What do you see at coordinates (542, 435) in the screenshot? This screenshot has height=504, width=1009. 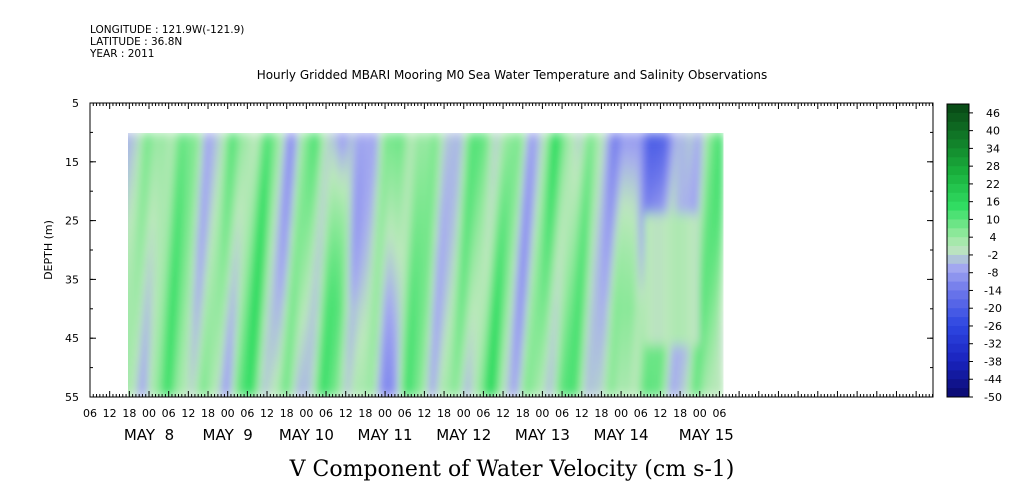 I see `x-day-label: MAY 13` at bounding box center [542, 435].